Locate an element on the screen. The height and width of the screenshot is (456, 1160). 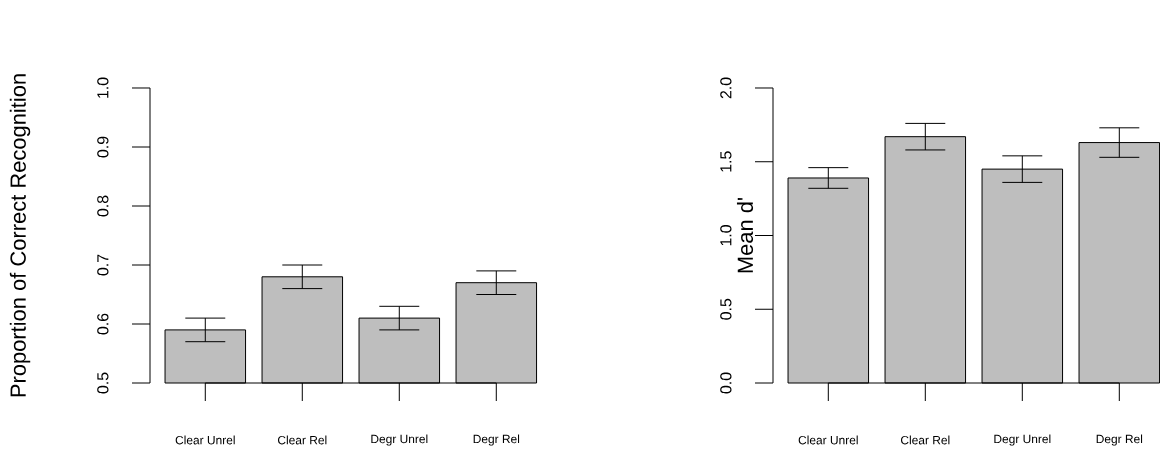
y-axis-title: Mean d' is located at coordinates (745, 235).